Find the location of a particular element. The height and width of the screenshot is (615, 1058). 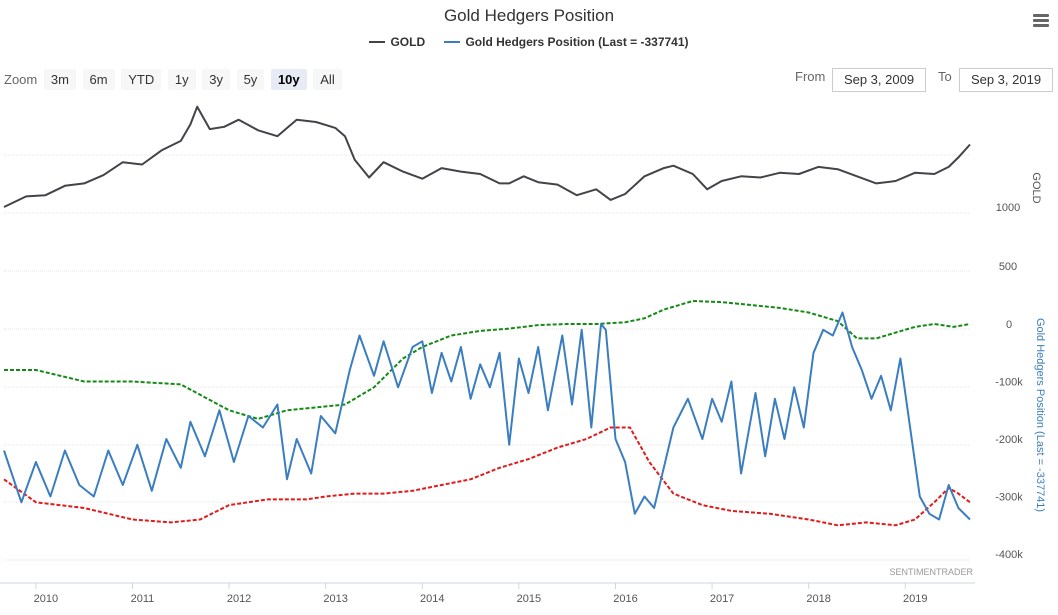

hedgers-tick-label: -400k is located at coordinates (1009, 555).